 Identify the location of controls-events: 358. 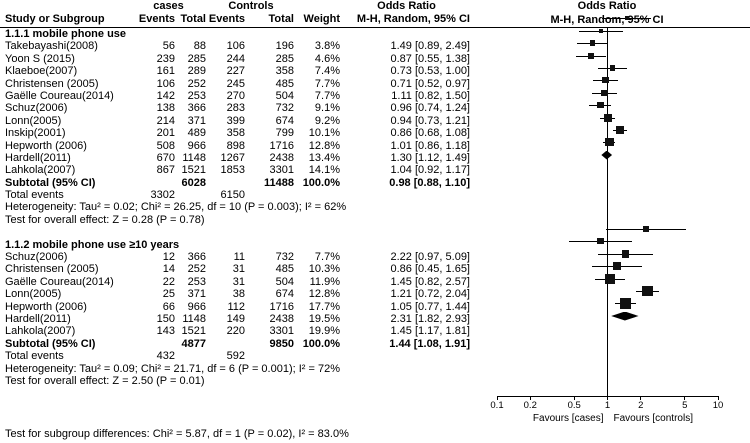
(235, 133).